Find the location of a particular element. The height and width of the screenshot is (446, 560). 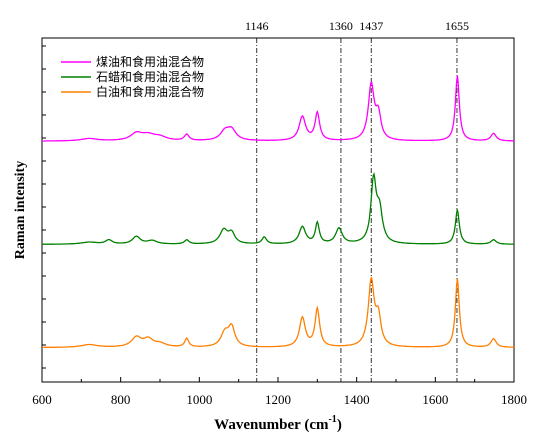

x-axis-label-sup: -1 is located at coordinates (332, 419).